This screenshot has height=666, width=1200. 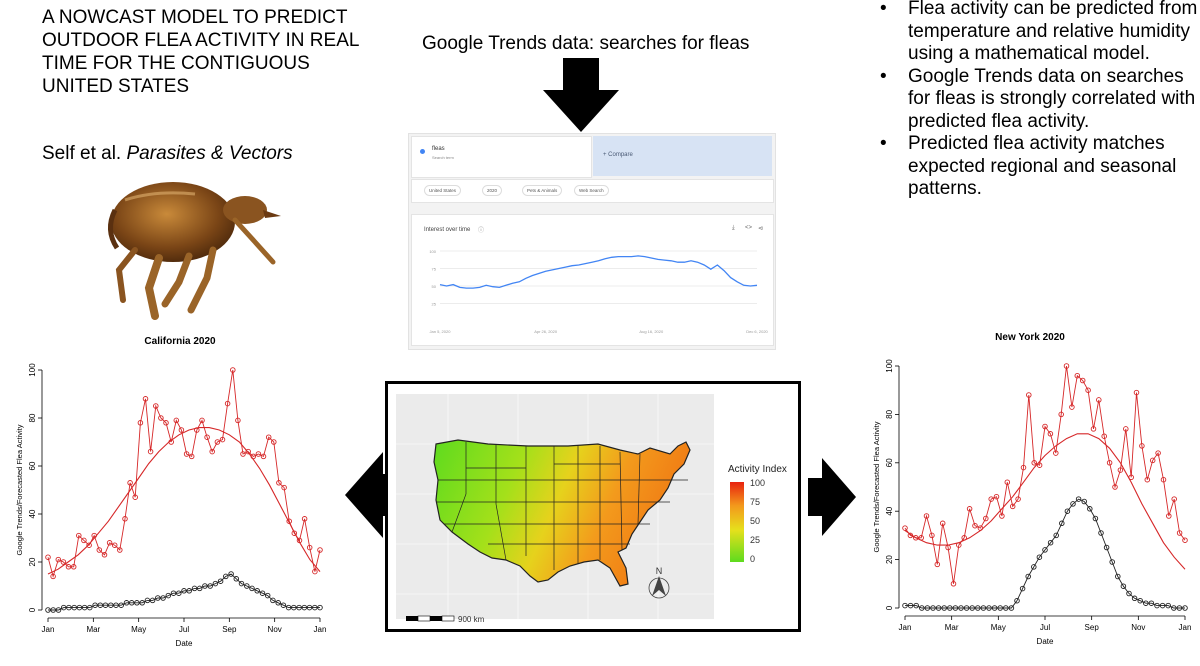 I want to click on y-tick-label: 60, so click(x=32, y=465).